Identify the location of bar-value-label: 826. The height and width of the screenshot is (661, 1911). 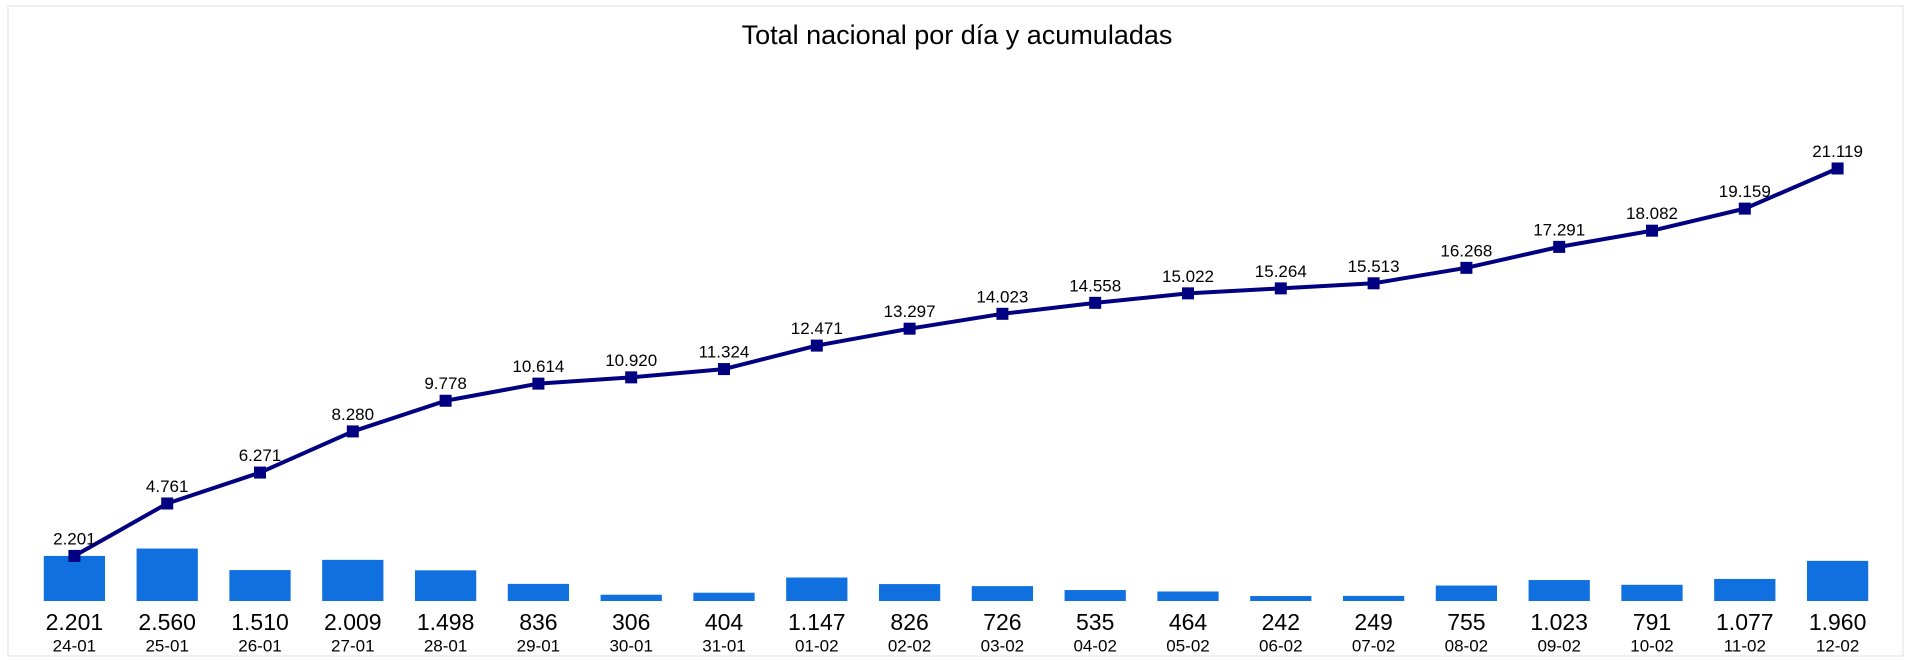
(909, 622).